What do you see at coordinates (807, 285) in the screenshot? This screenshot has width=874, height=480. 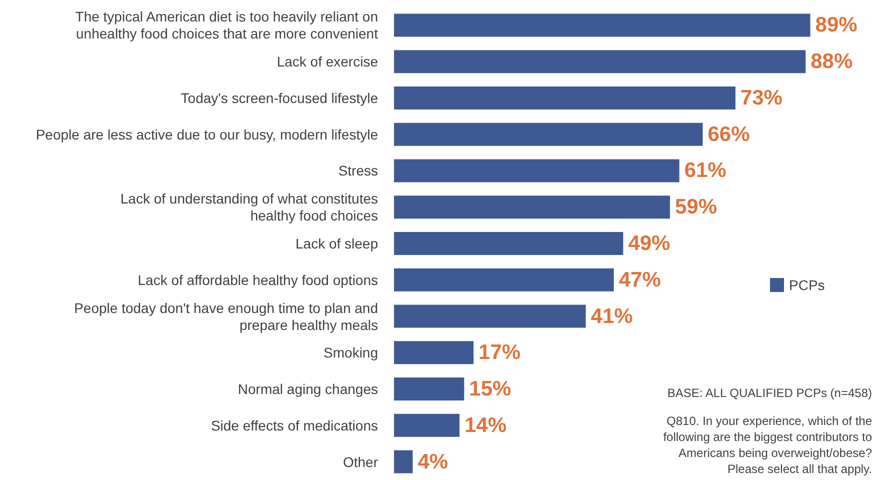 I see `legend-label: PCPs` at bounding box center [807, 285].